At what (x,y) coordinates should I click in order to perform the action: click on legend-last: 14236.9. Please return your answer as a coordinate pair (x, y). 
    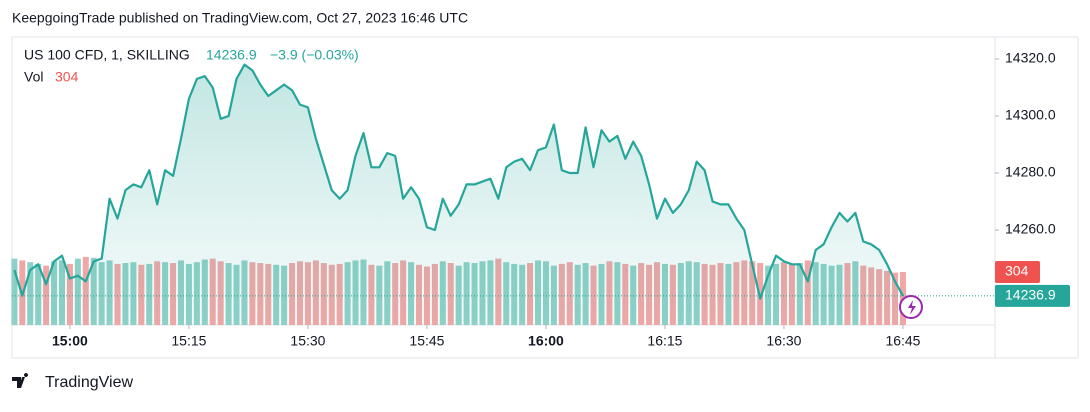
    Looking at the image, I should click on (231, 55).